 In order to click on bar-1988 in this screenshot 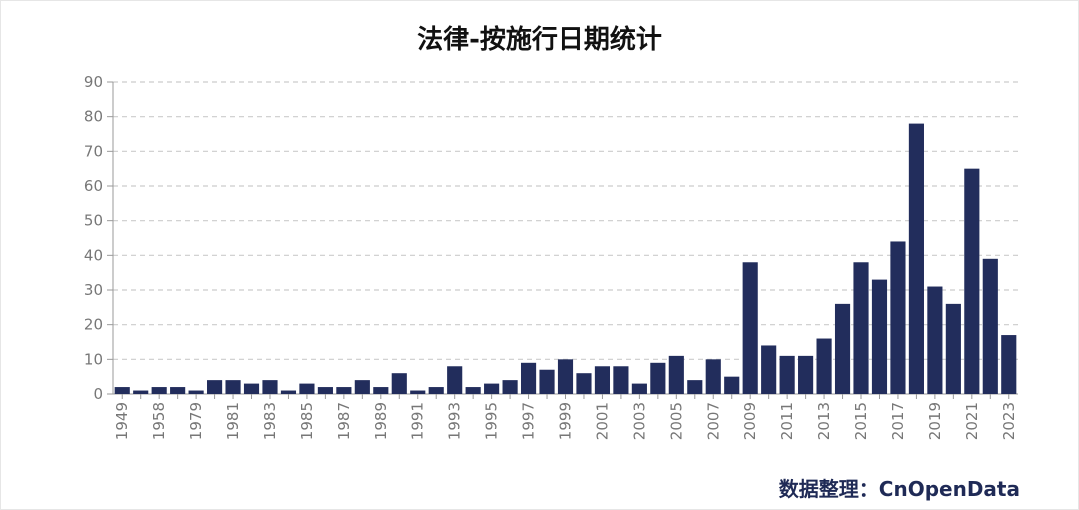, I will do `click(362, 387)`.